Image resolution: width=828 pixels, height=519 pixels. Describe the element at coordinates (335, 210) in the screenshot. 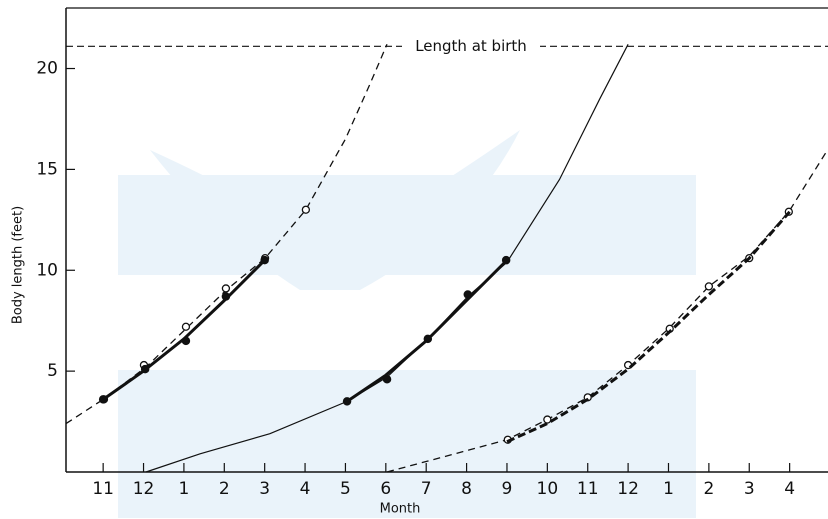

I see `watermark-tail` at that location.